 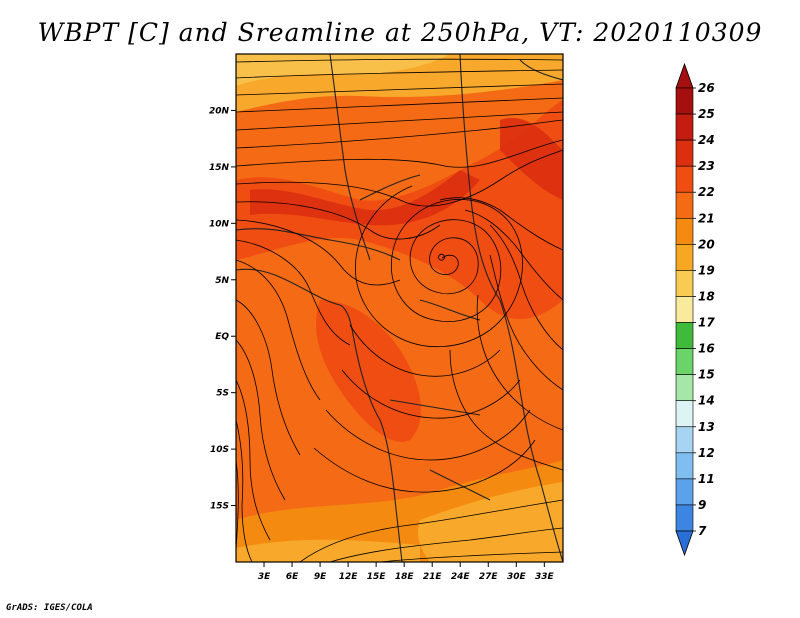 What do you see at coordinates (328, 550) in the screenshot?
I see `wbpt-shading-20-southwest` at bounding box center [328, 550].